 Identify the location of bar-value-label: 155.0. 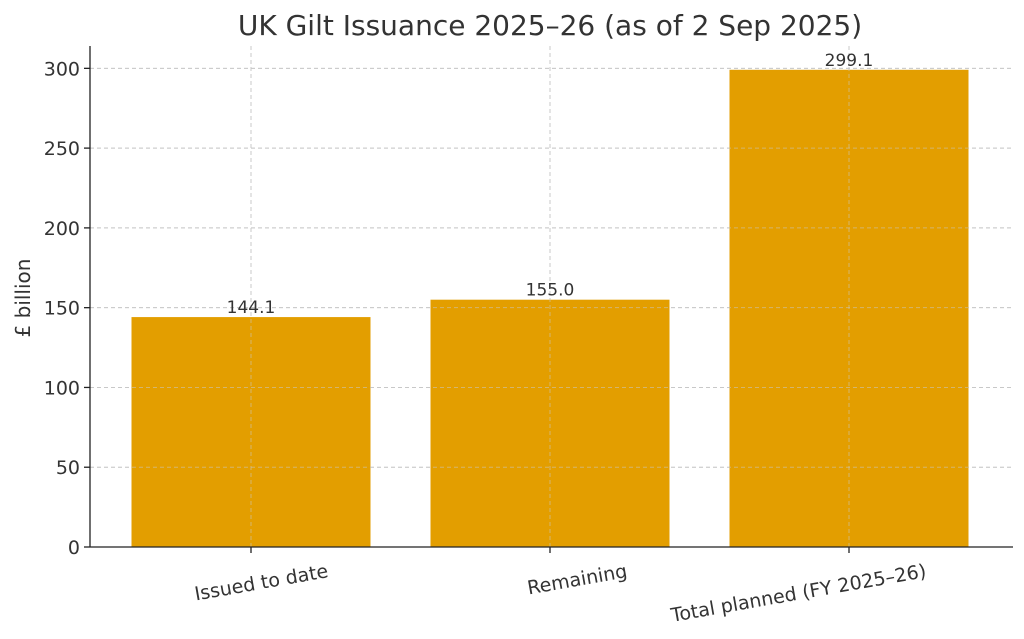
(550, 291).